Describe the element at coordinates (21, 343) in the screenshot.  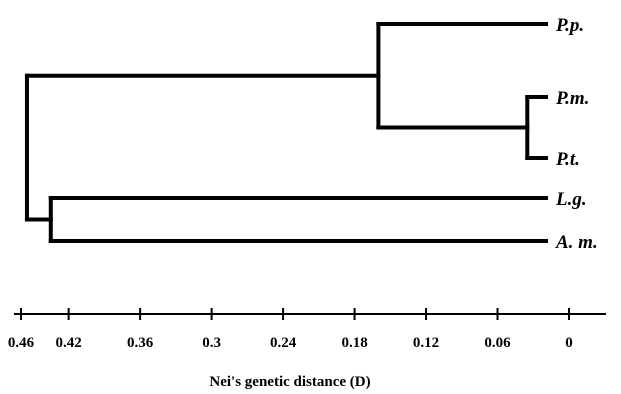
I see `axis-tick-label: 0.46` at that location.